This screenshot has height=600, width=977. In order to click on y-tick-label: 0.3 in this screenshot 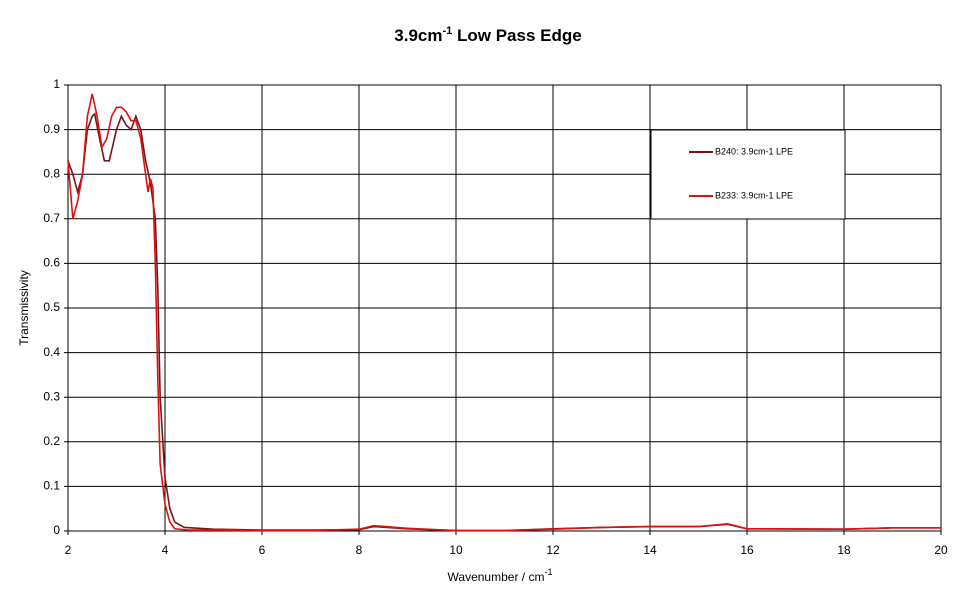, I will do `click(51, 396)`.